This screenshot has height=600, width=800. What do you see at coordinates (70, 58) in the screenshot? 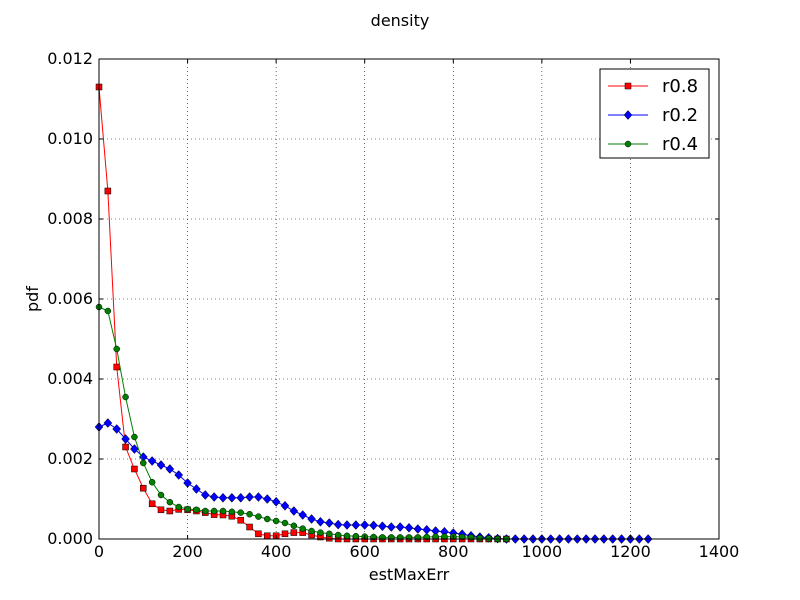
I see `y-tick-label: 0.012` at bounding box center [70, 58].